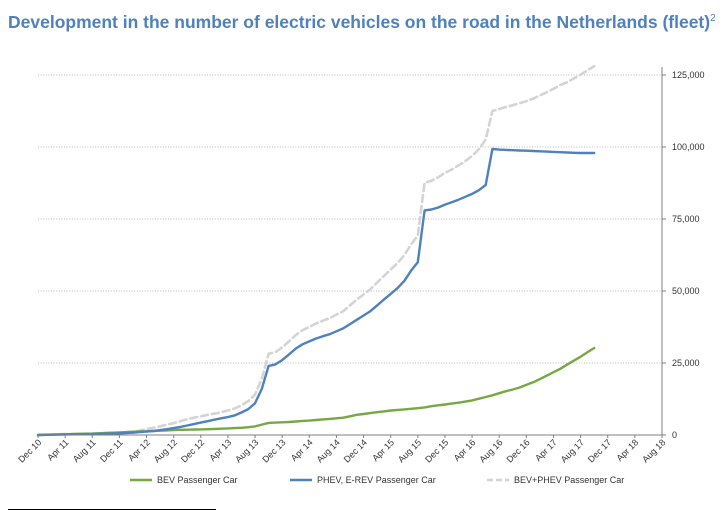  What do you see at coordinates (569, 480) in the screenshot?
I see `legend-label: BEV+PHEV Passenger Car` at bounding box center [569, 480].